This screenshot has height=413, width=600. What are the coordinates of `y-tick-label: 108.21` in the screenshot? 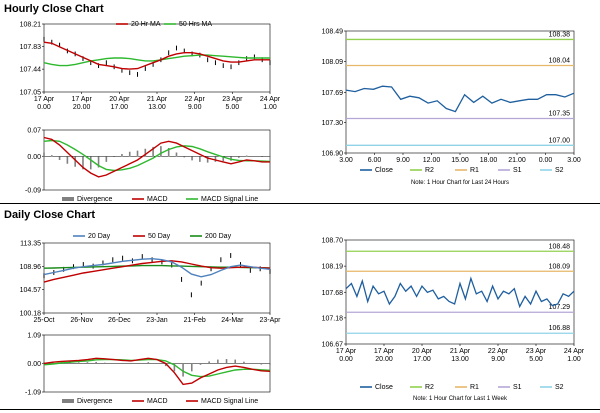 It's located at (31, 25).